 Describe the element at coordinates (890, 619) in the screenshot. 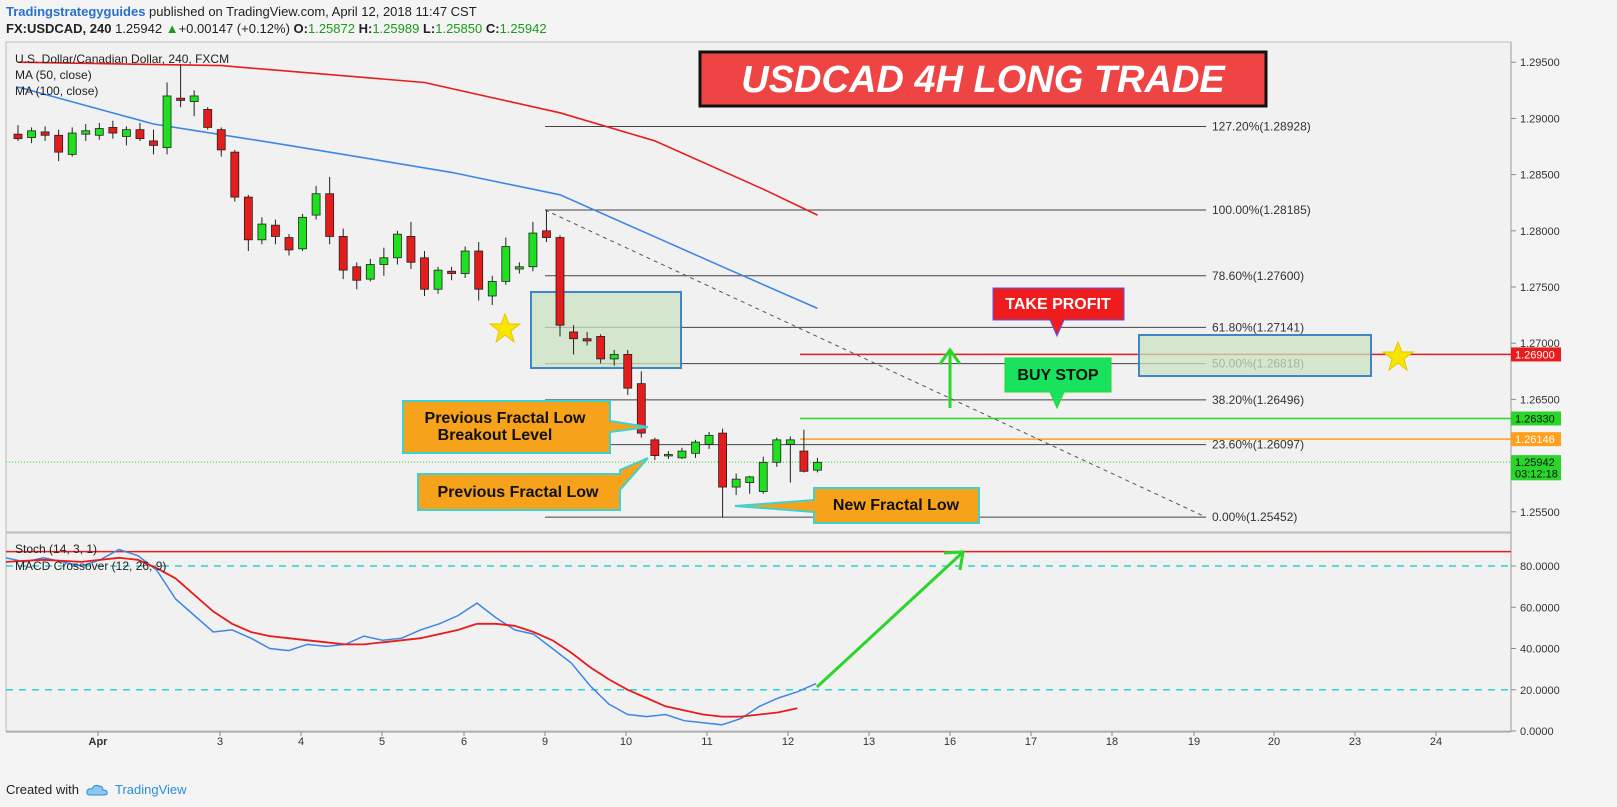

I see `diagonal-arrow-icon` at that location.